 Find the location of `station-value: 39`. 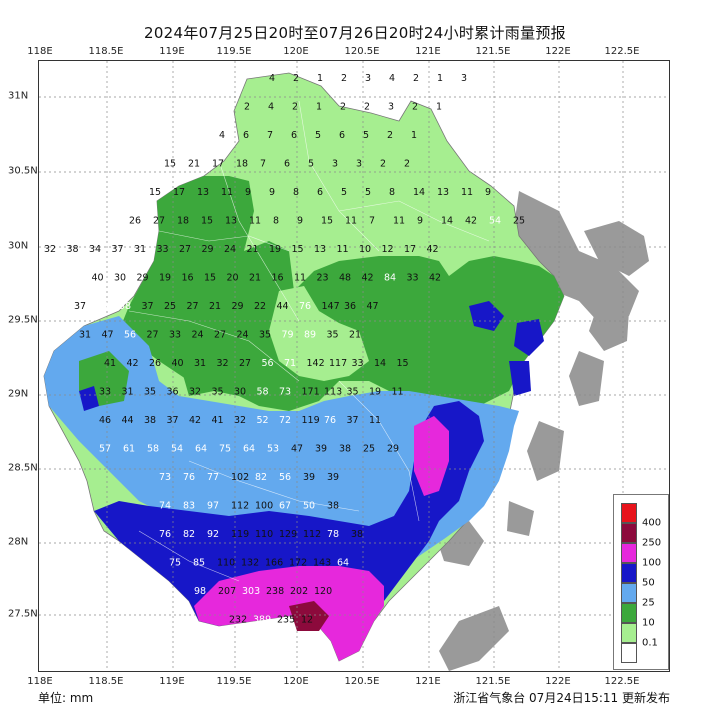

station-value: 39 is located at coordinates (333, 477).